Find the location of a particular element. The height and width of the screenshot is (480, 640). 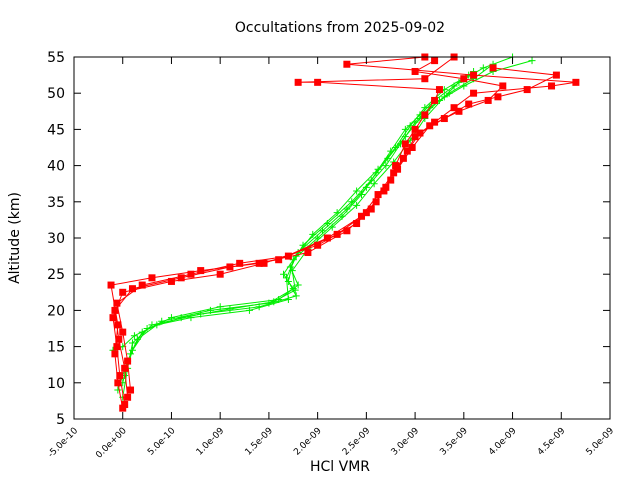

chart-title: Occultations from 2025-09-02 is located at coordinates (340, 28).